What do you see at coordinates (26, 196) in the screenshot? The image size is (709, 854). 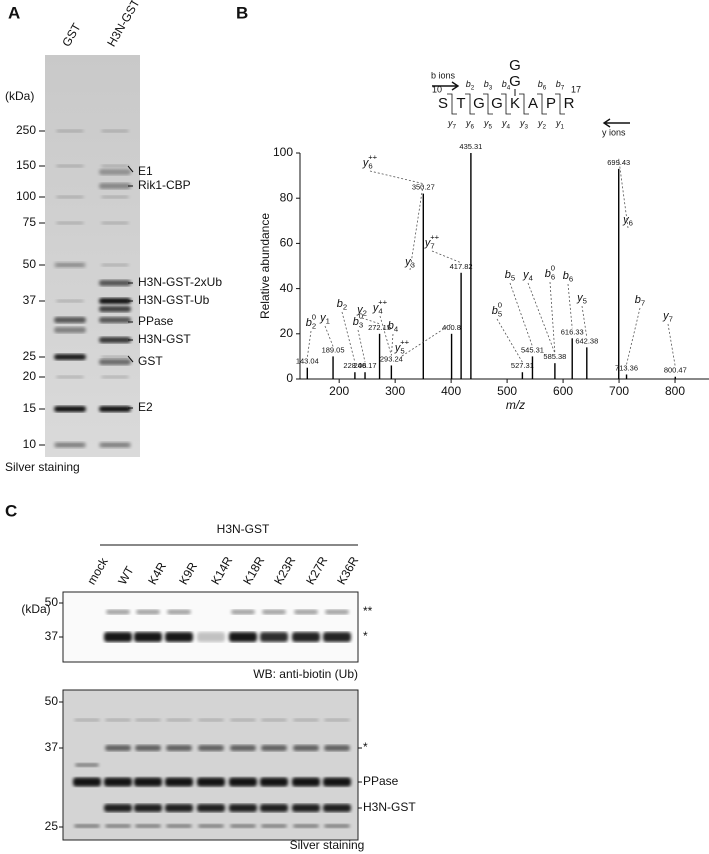 I see `marker-label: 100` at bounding box center [26, 196].